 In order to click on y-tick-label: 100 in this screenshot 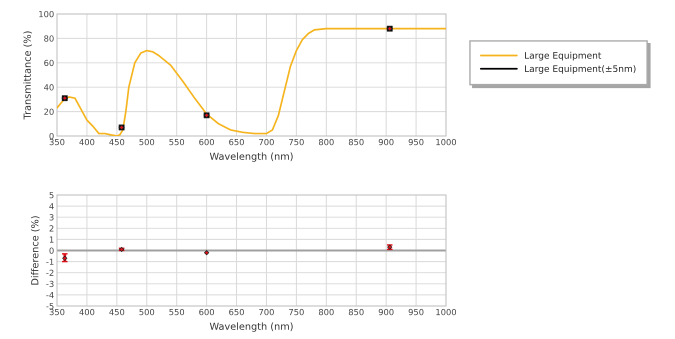, I will do `click(46, 14)`.